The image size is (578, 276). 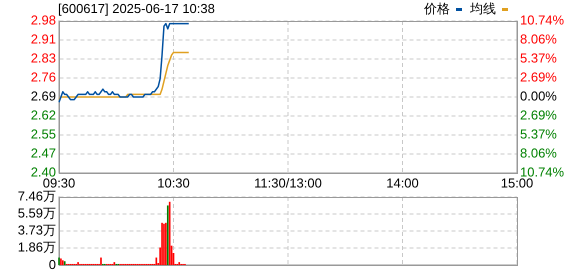 What do you see at coordinates (43, 96) in the screenshot?
I see `y-tick-label: 2.69` at bounding box center [43, 96].